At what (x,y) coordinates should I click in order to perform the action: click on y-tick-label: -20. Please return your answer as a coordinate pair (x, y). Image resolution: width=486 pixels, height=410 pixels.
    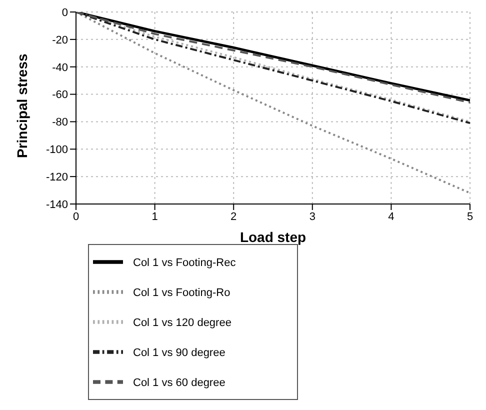
    Looking at the image, I should click on (60, 40).